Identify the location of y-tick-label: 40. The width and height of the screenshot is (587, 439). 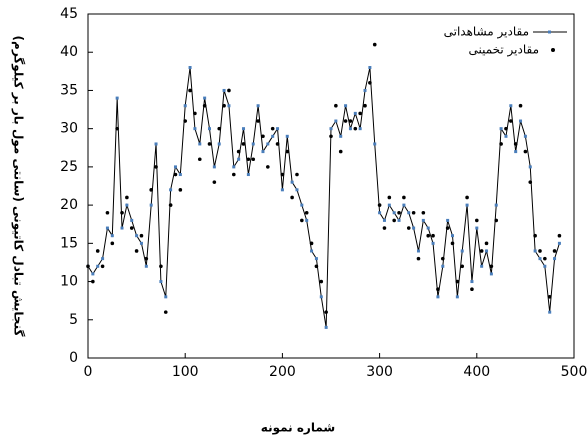
(69, 52).